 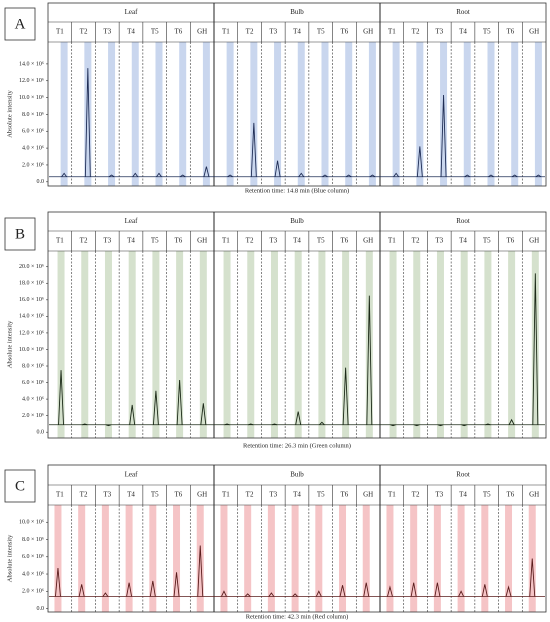 What do you see at coordinates (9, 344) in the screenshot?
I see `y-axis-label: Absolute intensity` at bounding box center [9, 344].